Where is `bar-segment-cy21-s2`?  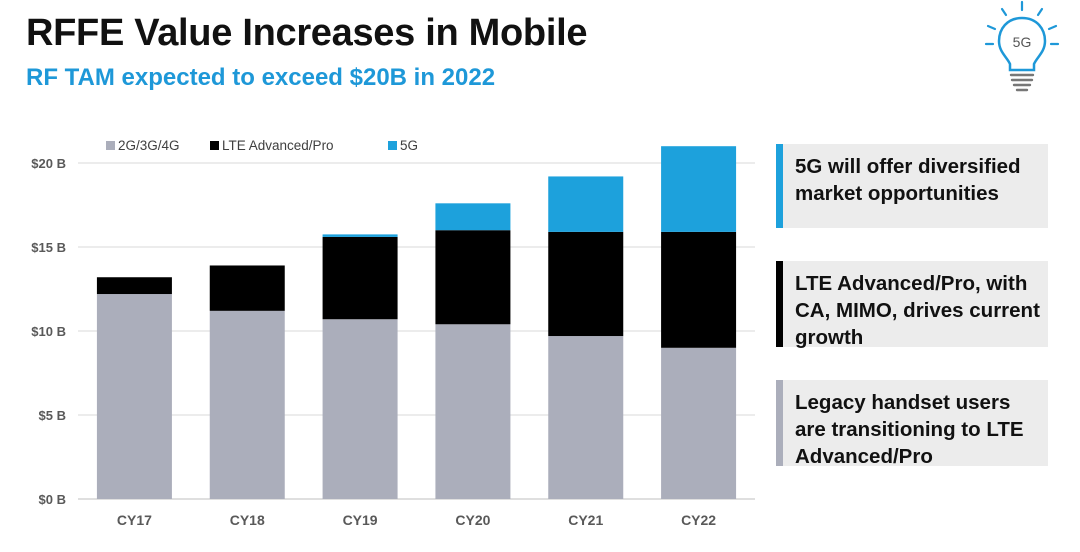 bar-segment-cy21-s2 is located at coordinates (586, 204).